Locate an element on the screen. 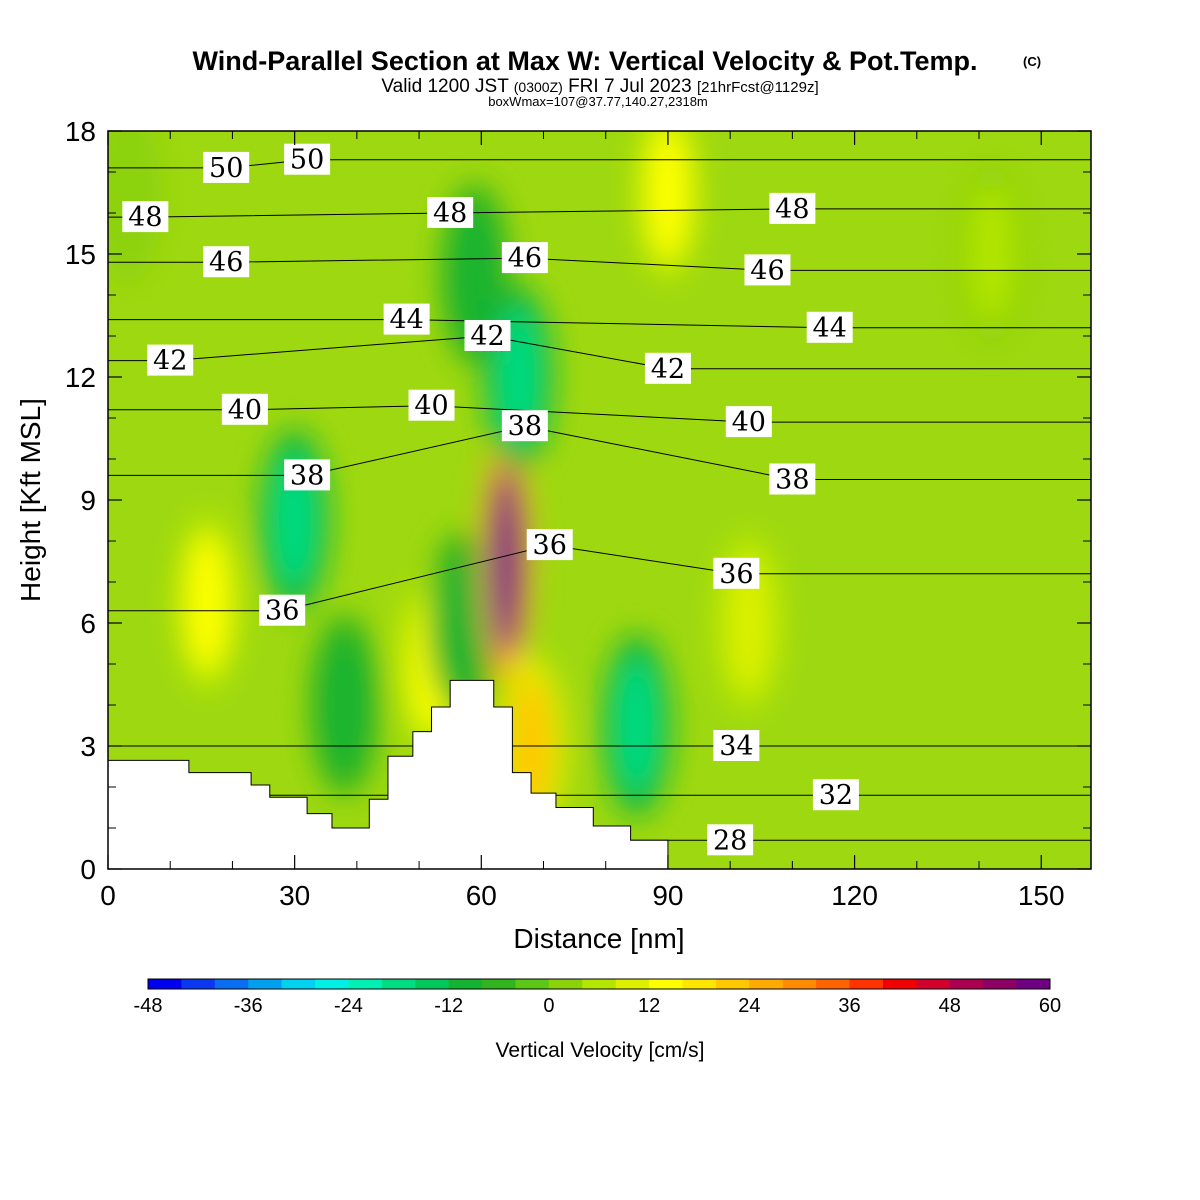 The image size is (1200, 1200). colorbar-tick-label: -24 is located at coordinates (348, 1006).